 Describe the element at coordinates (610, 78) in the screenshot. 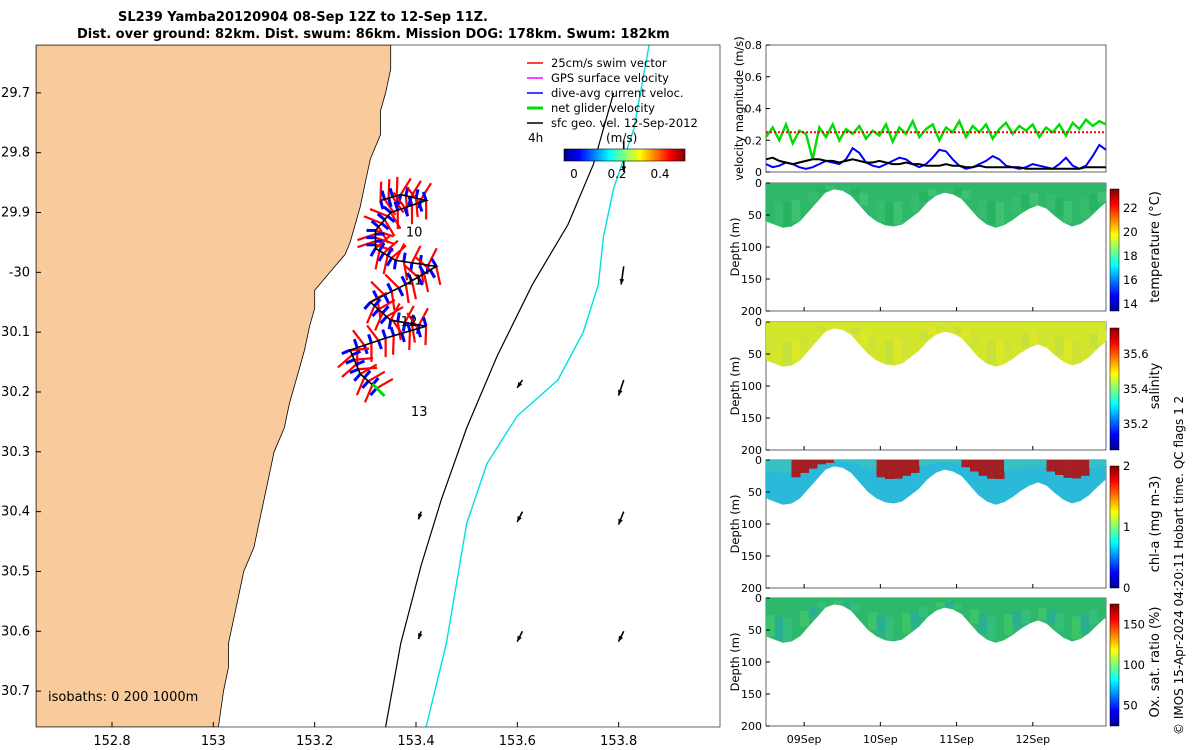

I see `legend-entry: GPS surface velocity` at that location.